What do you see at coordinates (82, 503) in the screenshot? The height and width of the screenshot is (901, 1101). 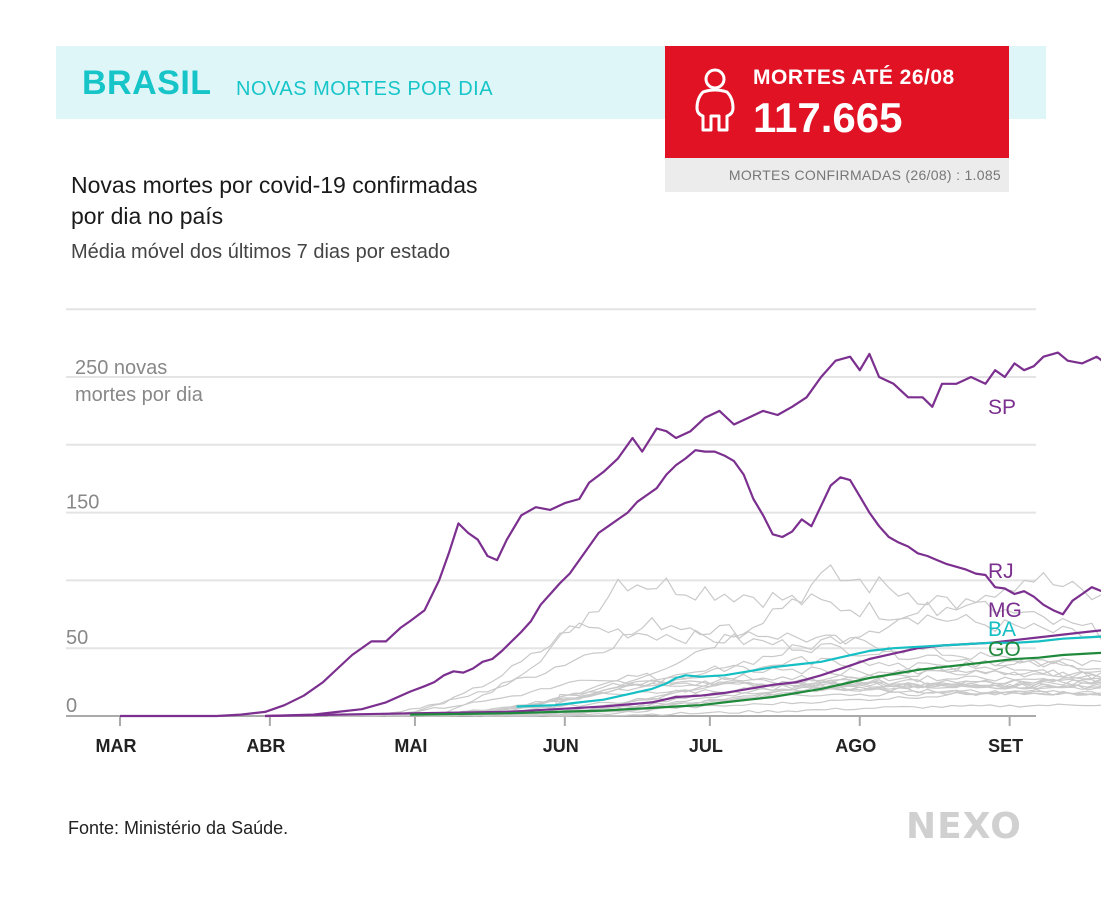 I see `y-tick-label: 150` at bounding box center [82, 503].